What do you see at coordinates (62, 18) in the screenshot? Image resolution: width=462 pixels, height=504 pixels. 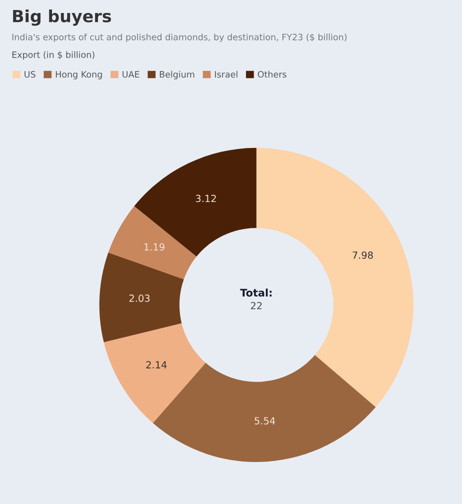 I see `chart-title: Big buyers` at bounding box center [62, 18].